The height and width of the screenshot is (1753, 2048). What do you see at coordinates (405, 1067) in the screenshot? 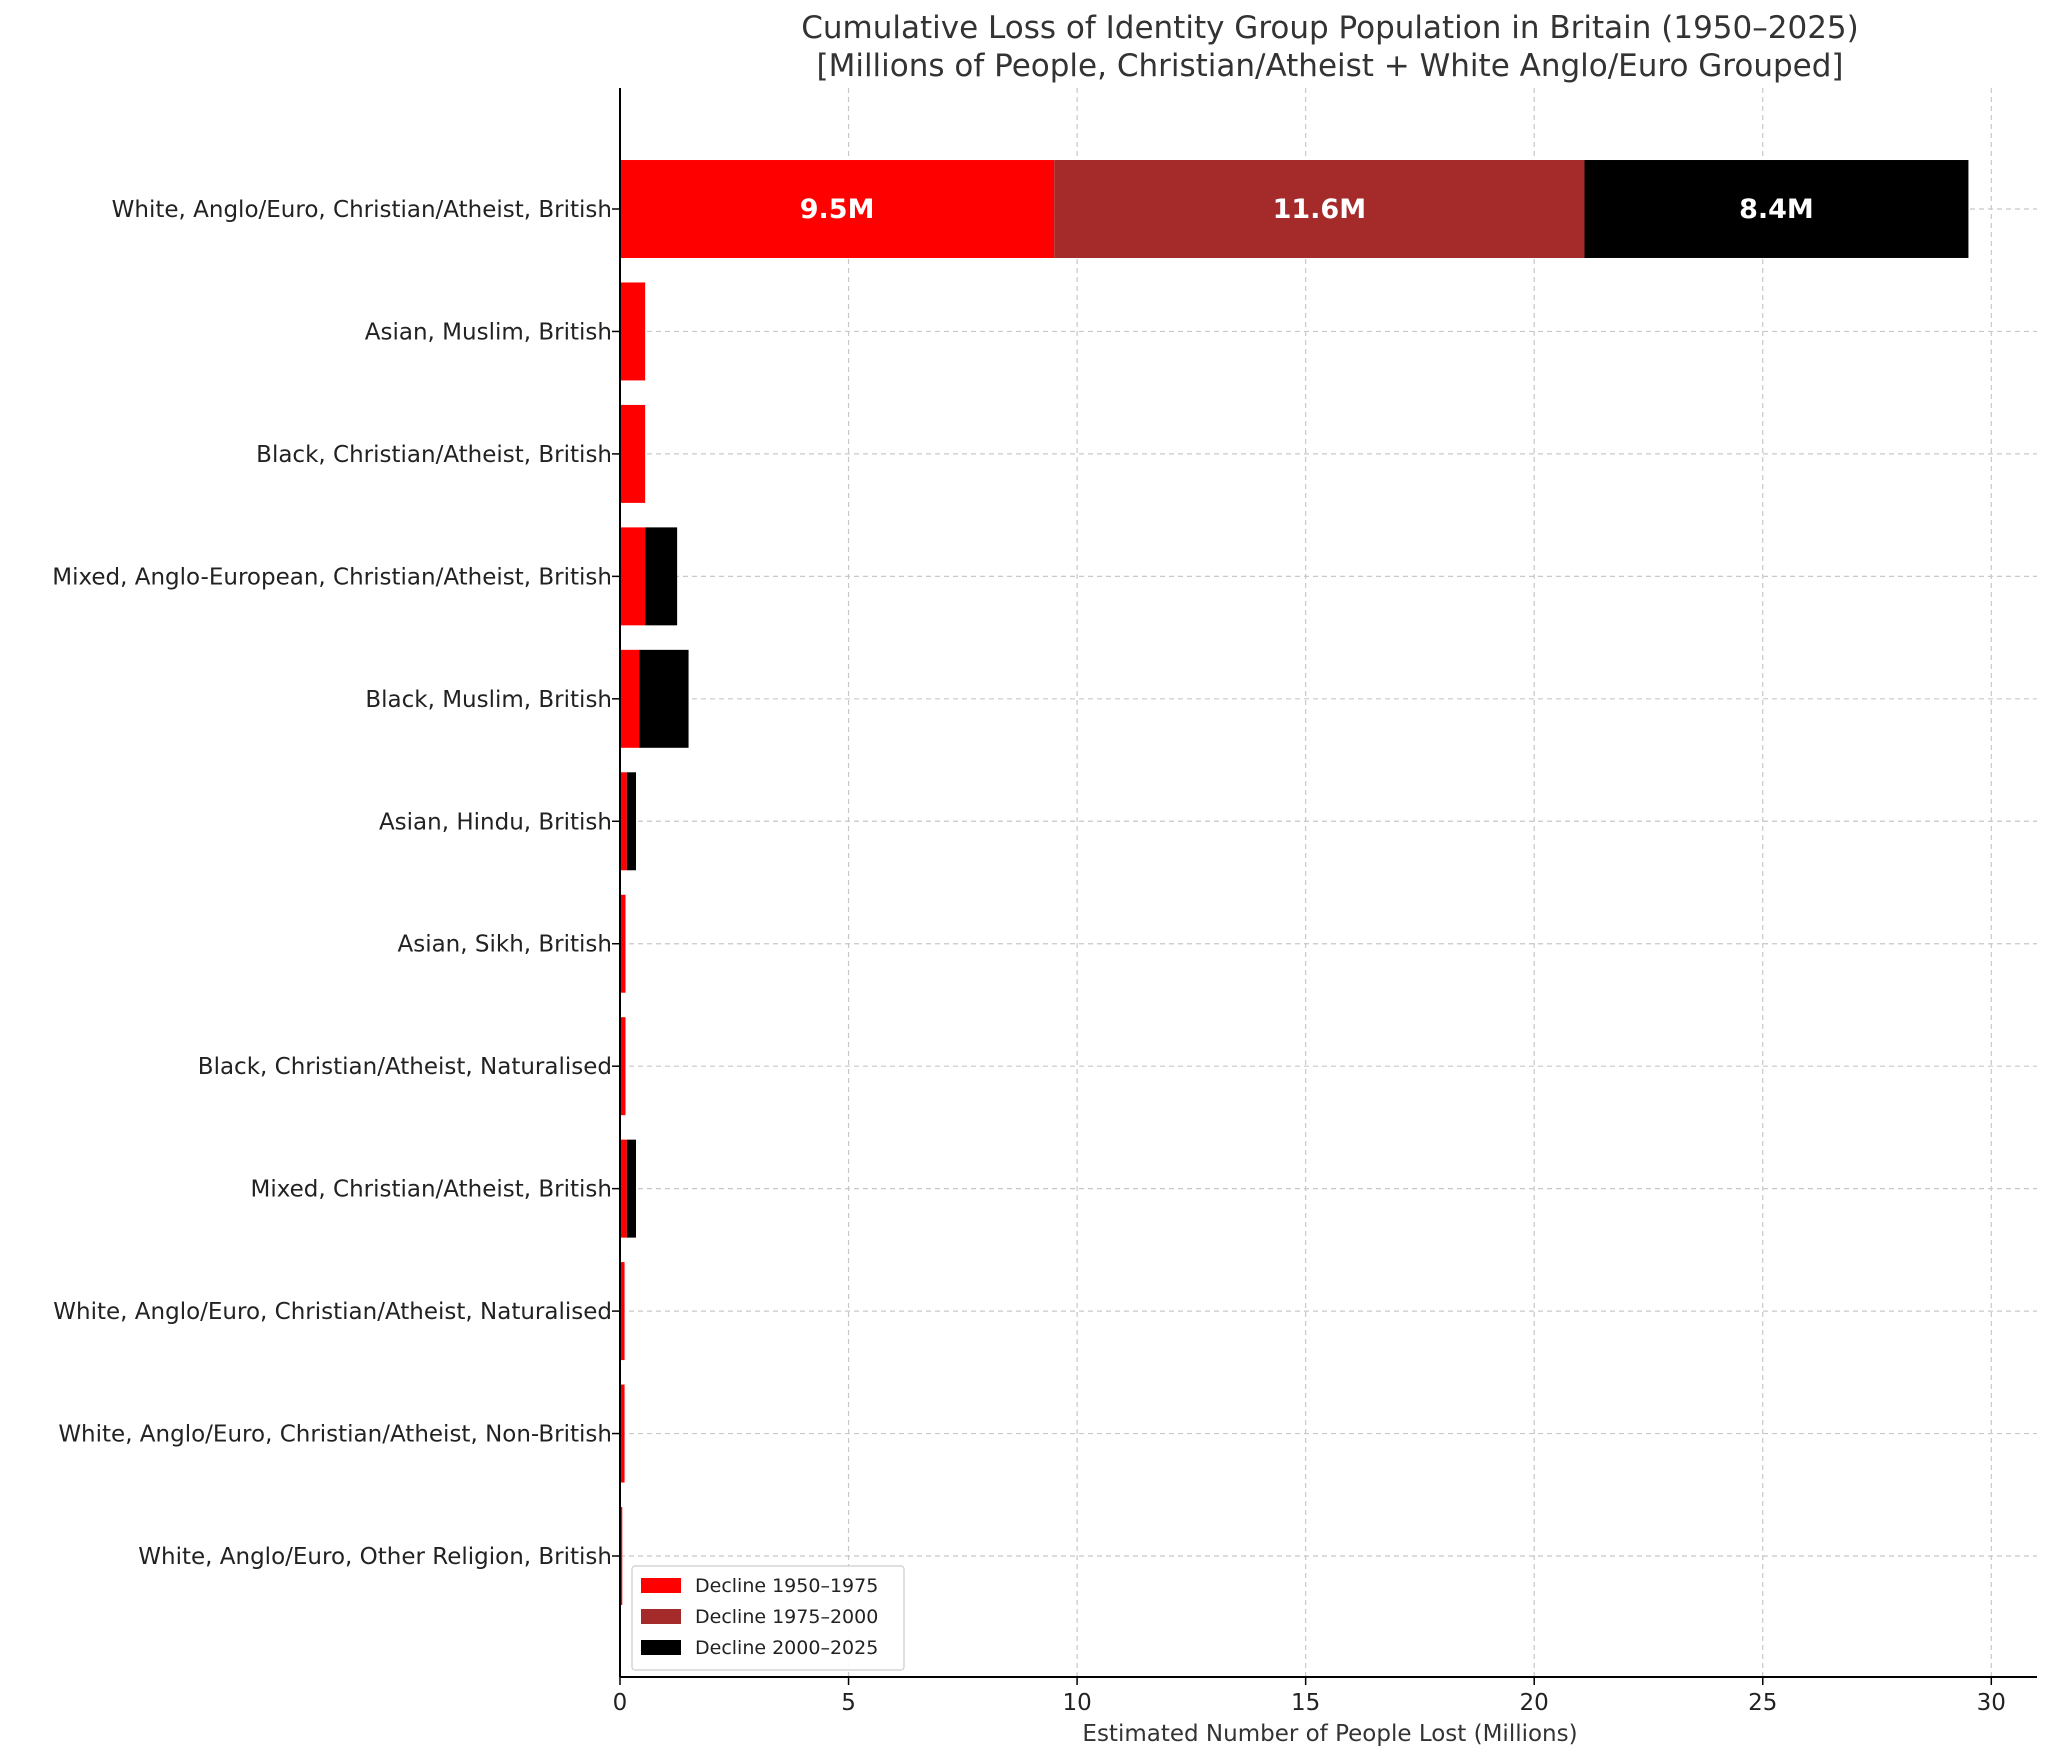
I see `y-tick-label: Black, Christian/Atheist, Naturalised` at bounding box center [405, 1067].